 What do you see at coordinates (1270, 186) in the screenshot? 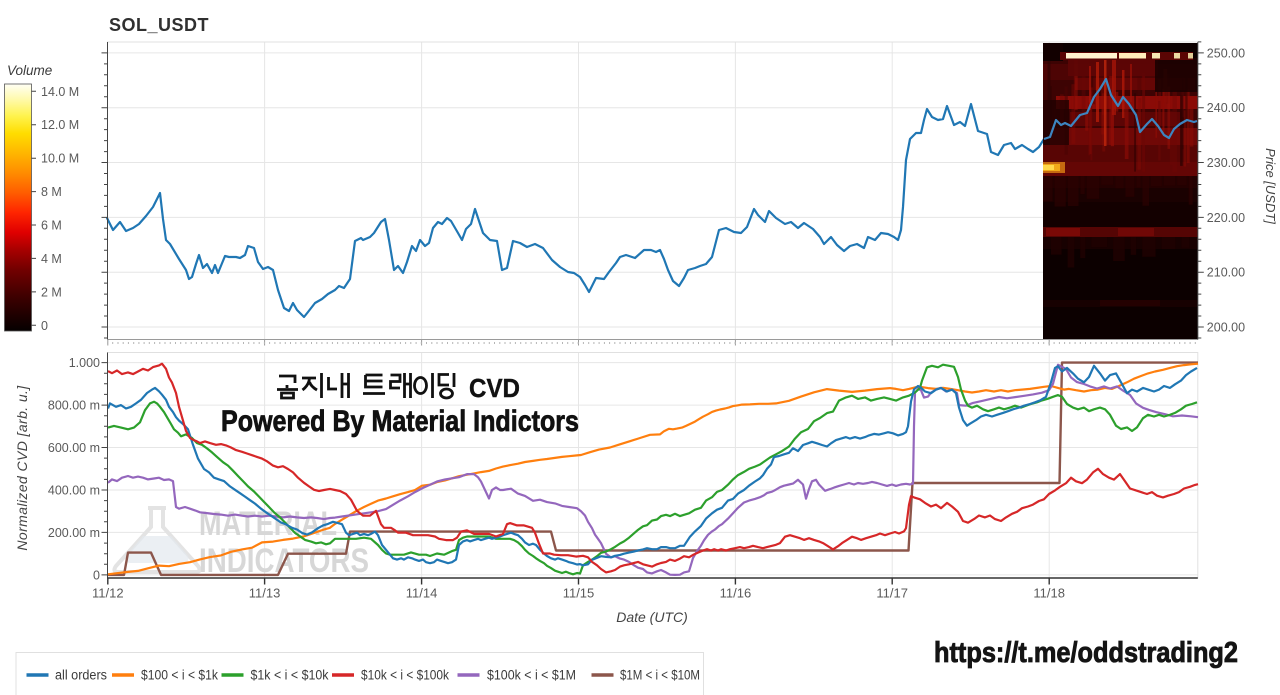
I see `svg-text: Price [USDT]` at bounding box center [1270, 186].